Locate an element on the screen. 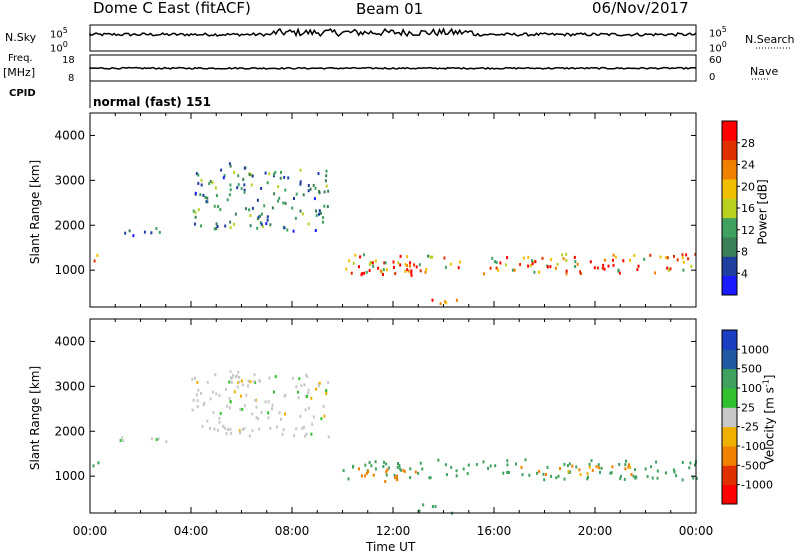 This screenshot has width=800, height=554. power-colorbar: 28 24 20 16 12 8 4 is located at coordinates (738, 208).